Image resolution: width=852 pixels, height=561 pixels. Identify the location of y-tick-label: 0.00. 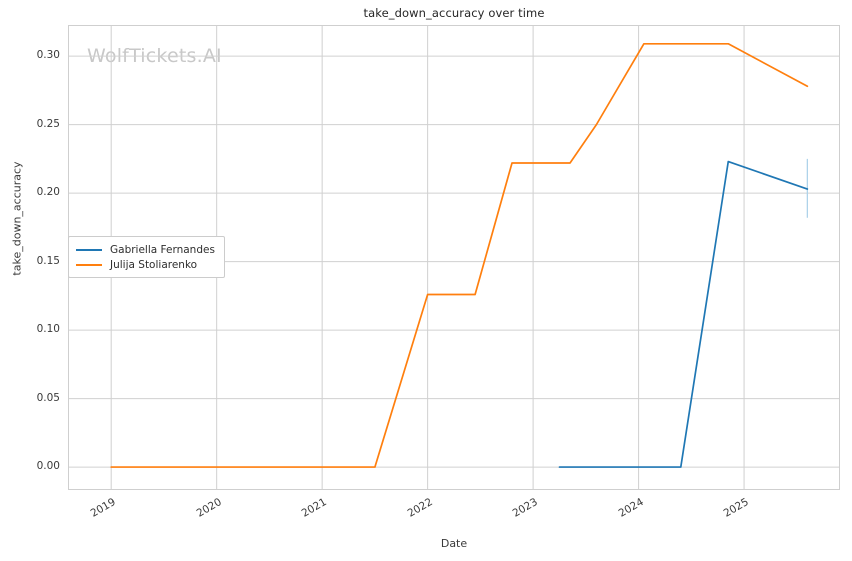
(48, 466).